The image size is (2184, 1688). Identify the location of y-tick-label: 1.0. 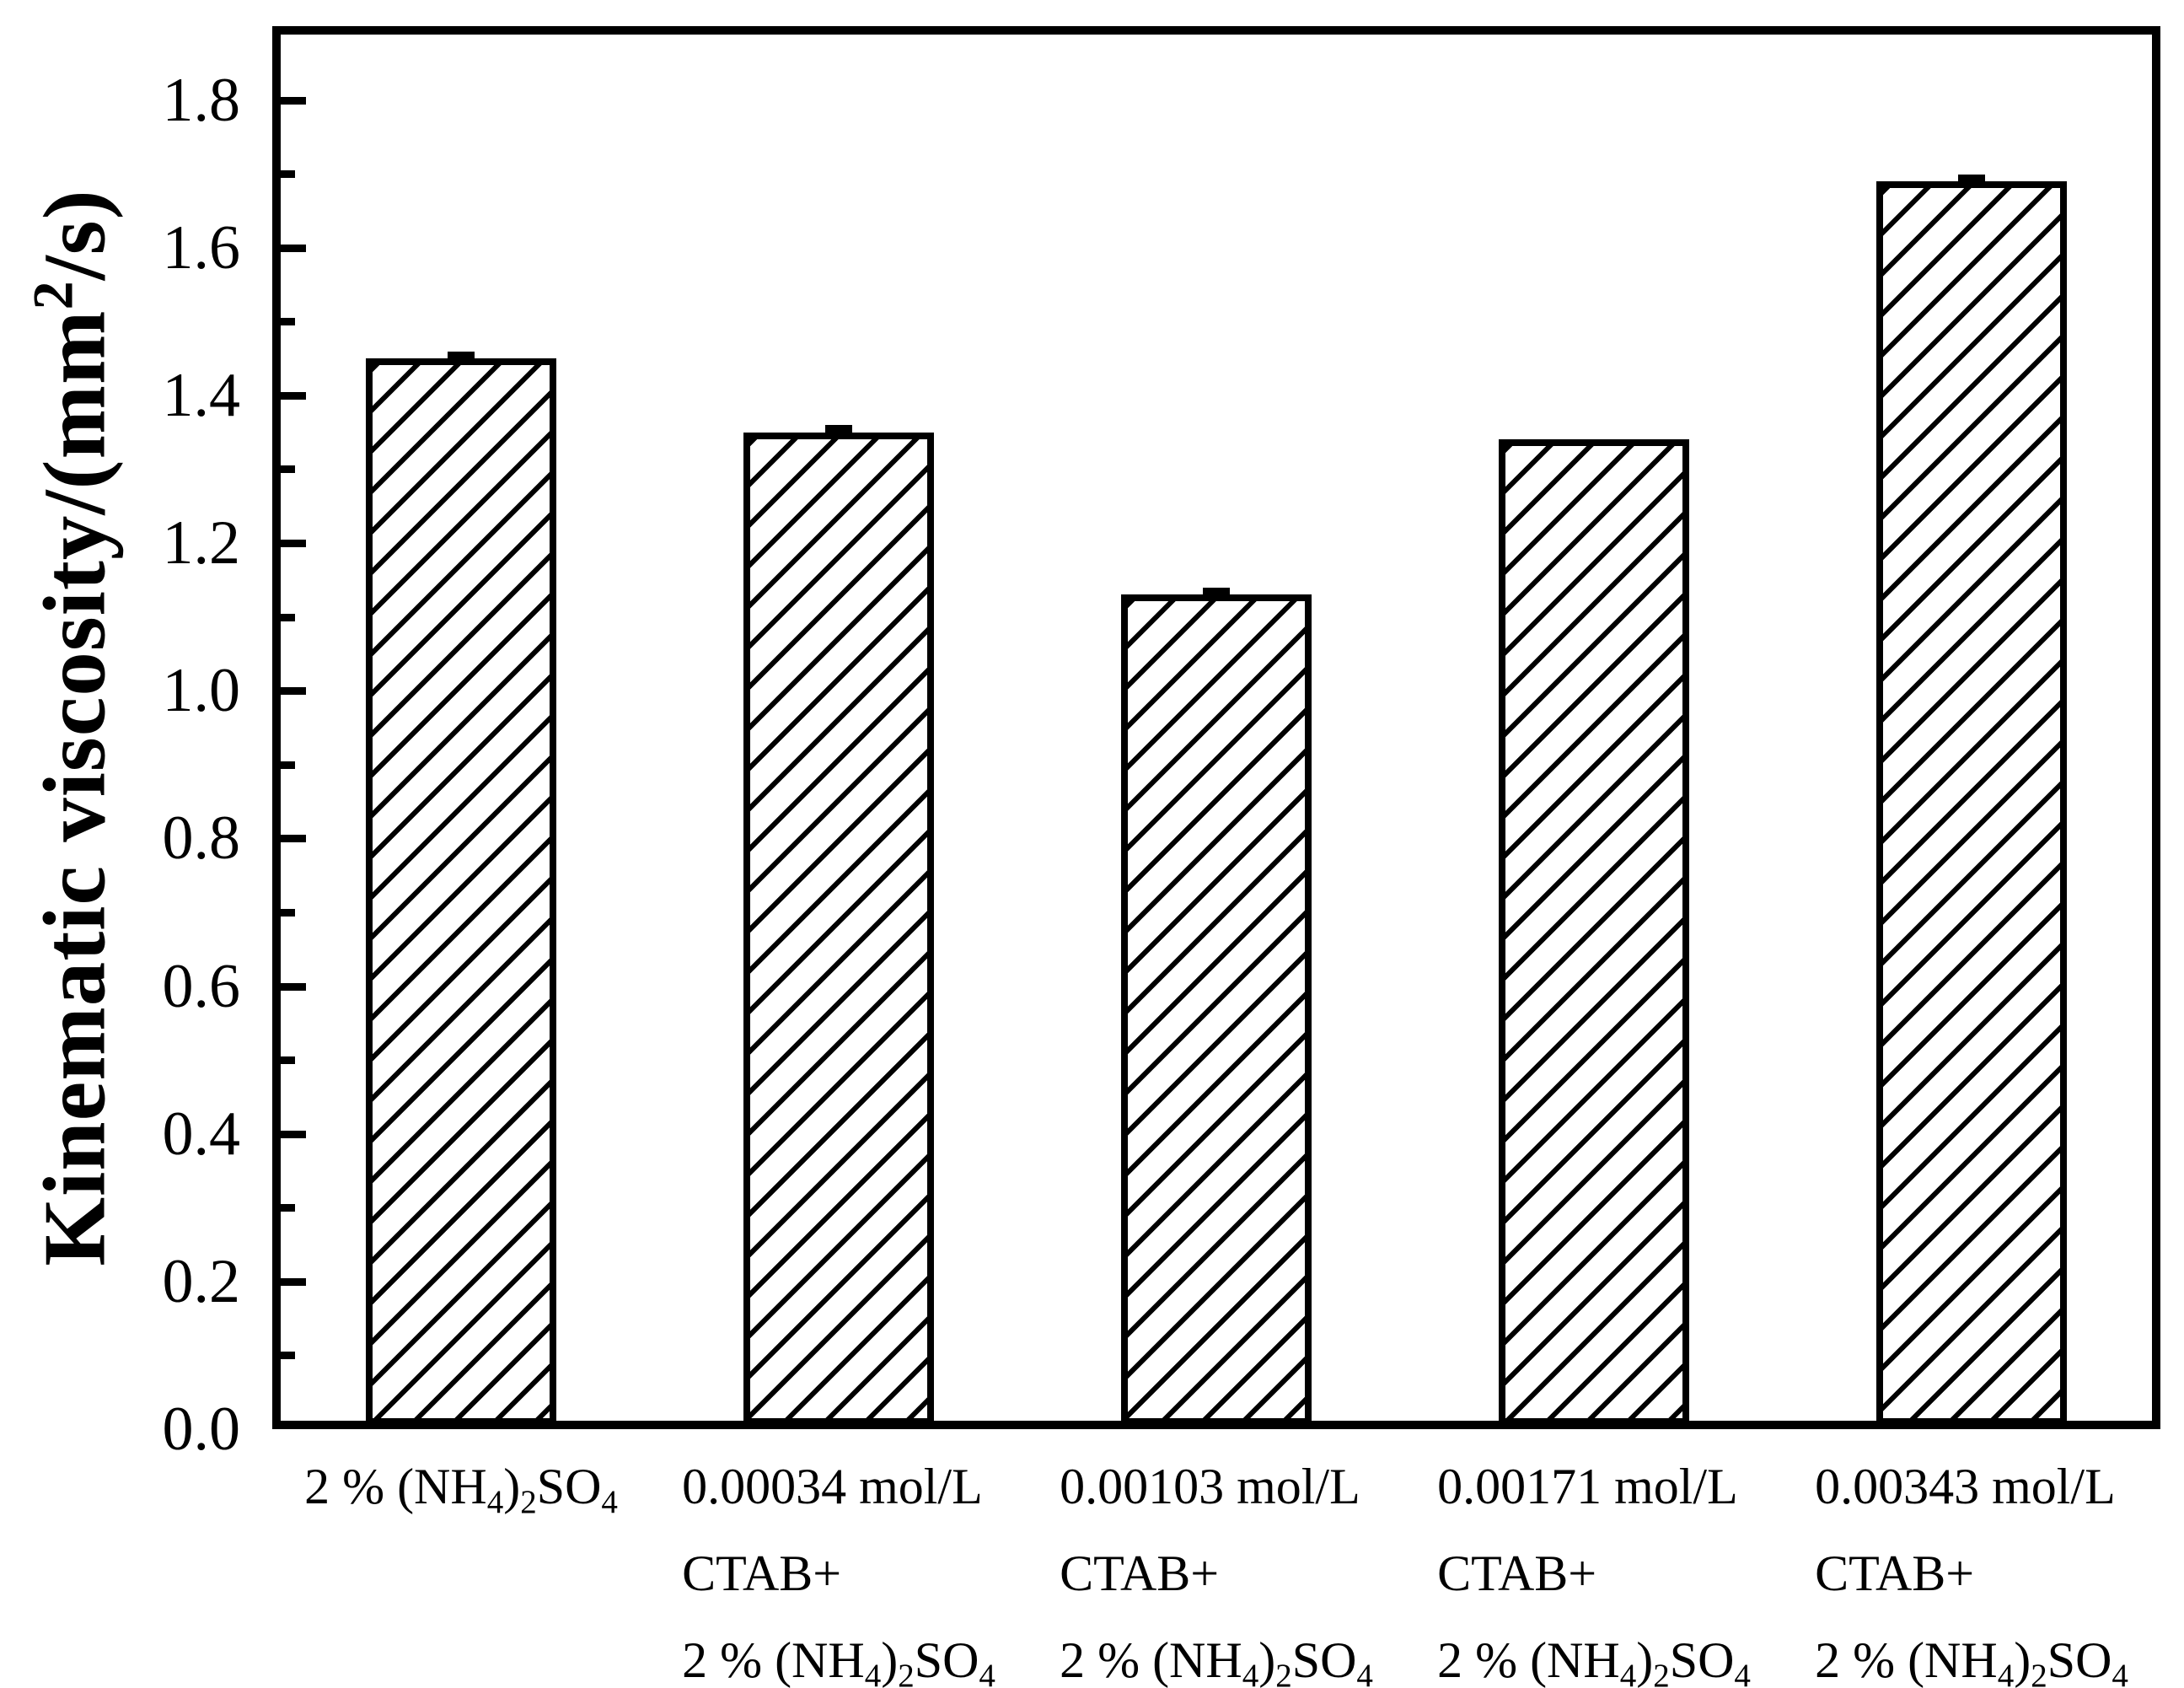
(201, 691).